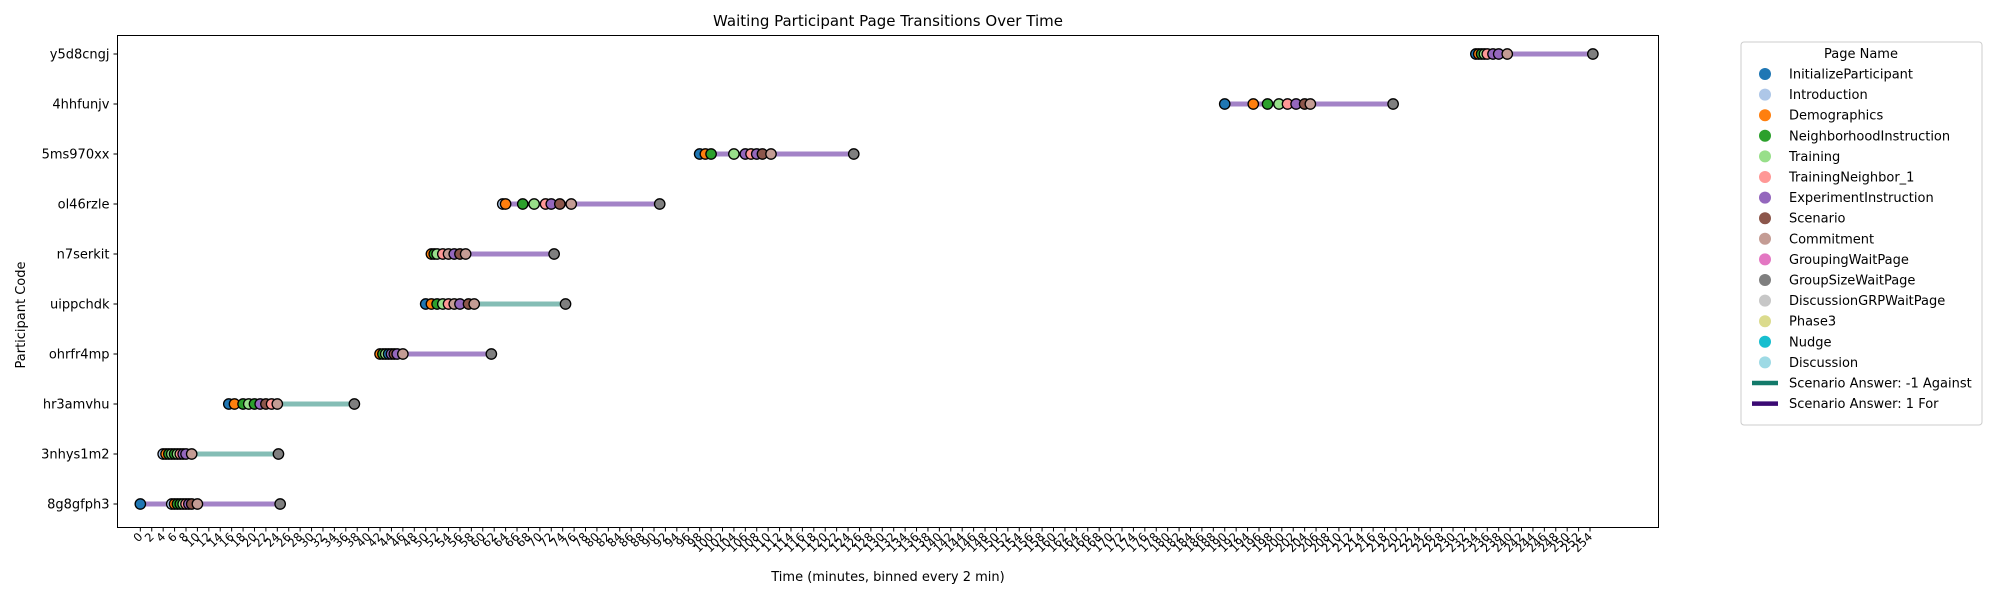  I want to click on y-tick-label: uippchdk, so click(80, 305).